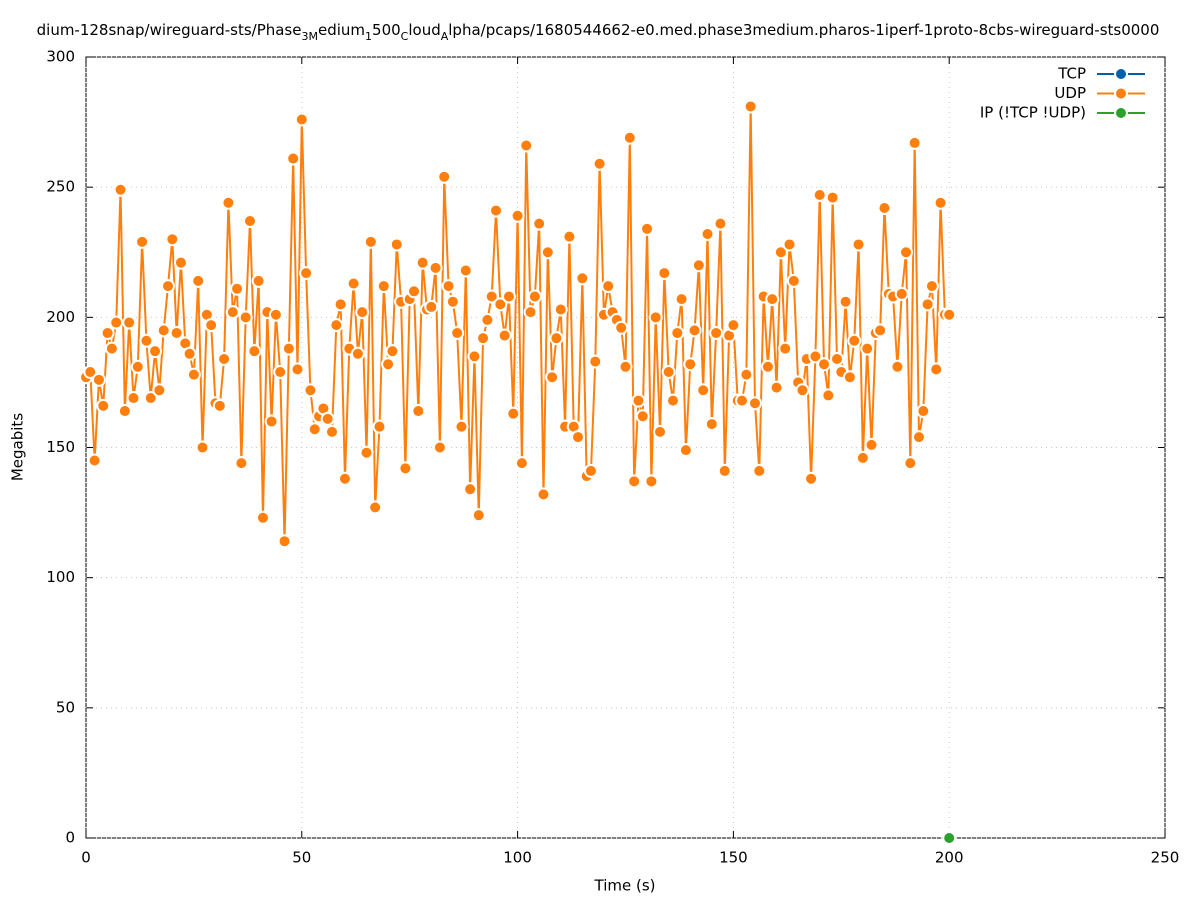  I want to click on title-part: C, so click(405, 36).